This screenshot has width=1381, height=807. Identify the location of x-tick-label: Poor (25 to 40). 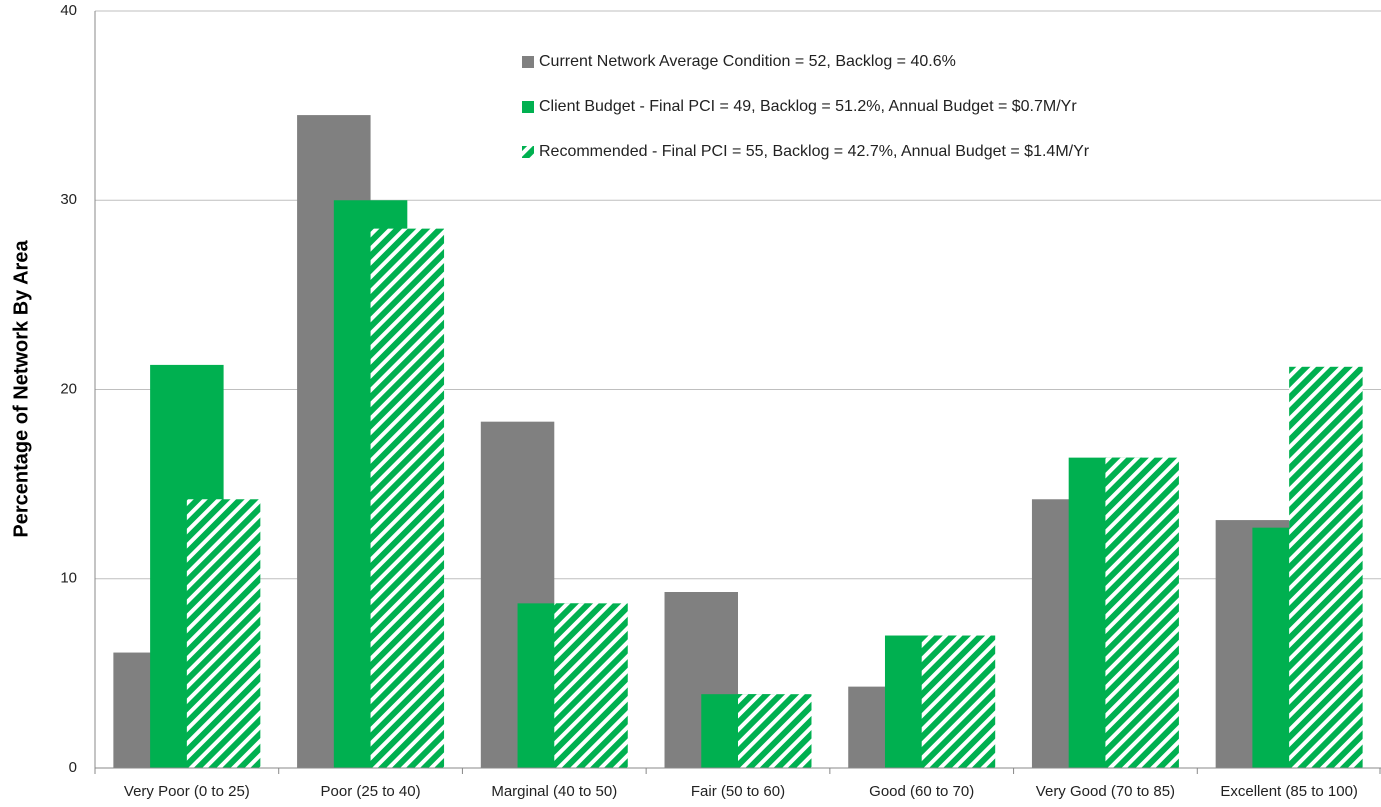
(371, 791).